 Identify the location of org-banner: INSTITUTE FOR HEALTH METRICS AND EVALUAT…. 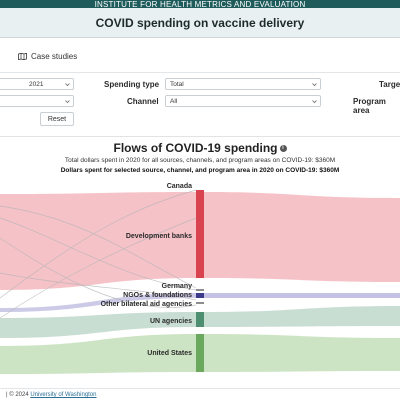
(200, 4).